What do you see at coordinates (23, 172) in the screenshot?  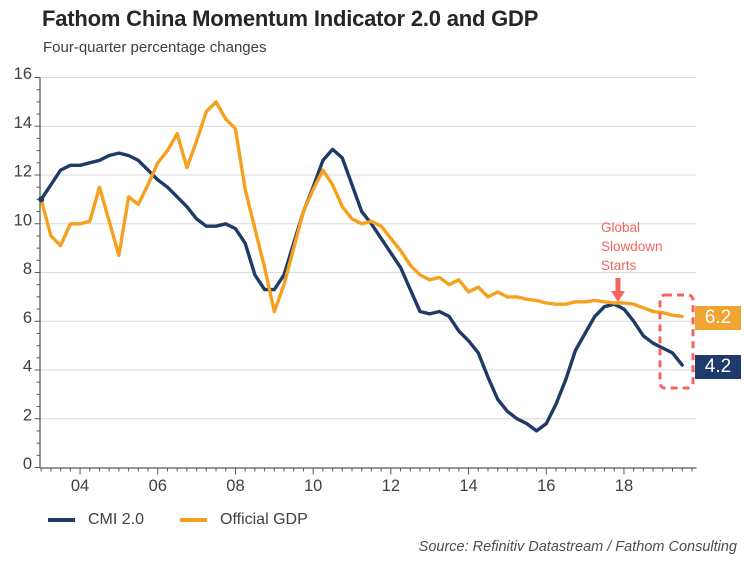 I see `y-tick-label: 12` at bounding box center [23, 172].